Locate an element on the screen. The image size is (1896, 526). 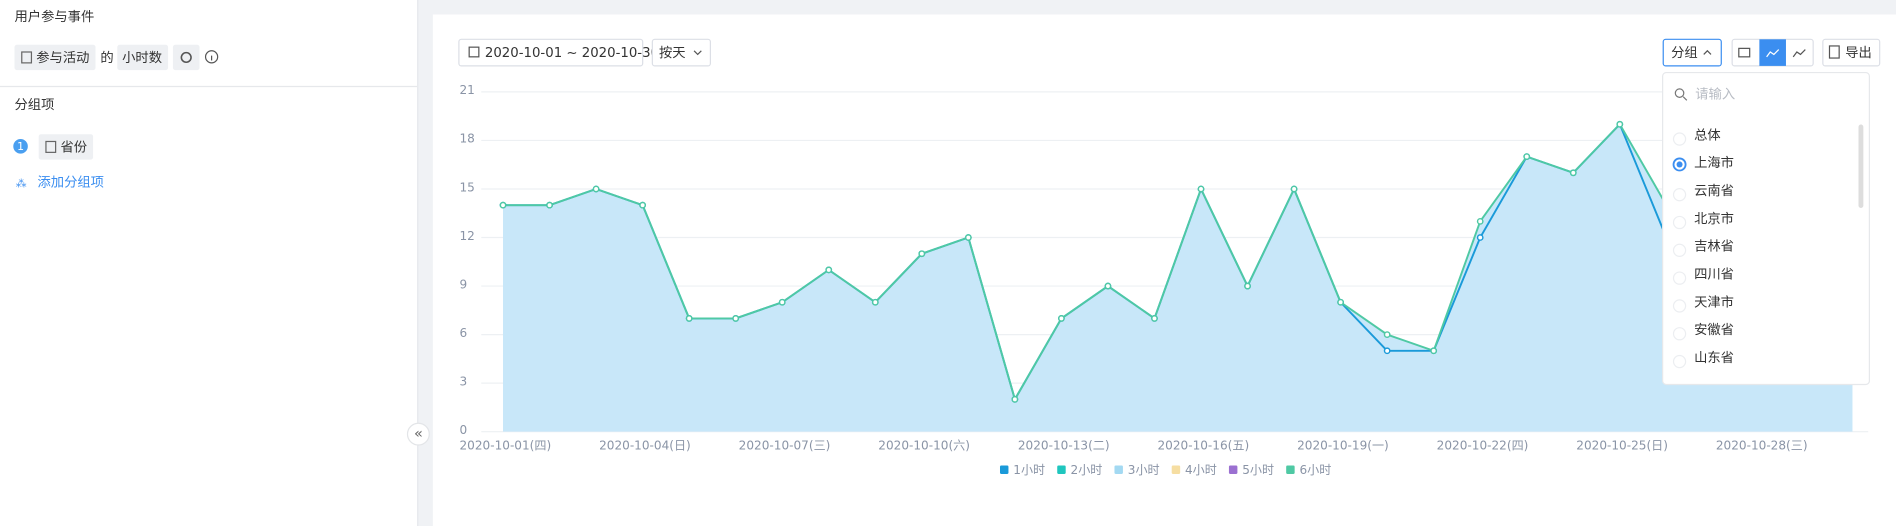
view-line-active is located at coordinates (1772, 52).